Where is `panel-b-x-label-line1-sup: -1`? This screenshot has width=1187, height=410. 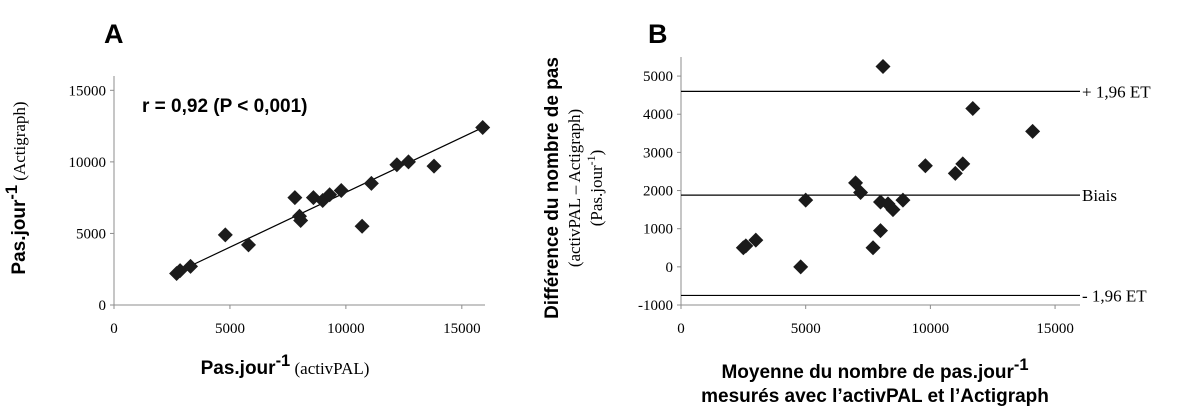
panel-b-x-label-line1-sup: -1 is located at coordinates (1021, 365).